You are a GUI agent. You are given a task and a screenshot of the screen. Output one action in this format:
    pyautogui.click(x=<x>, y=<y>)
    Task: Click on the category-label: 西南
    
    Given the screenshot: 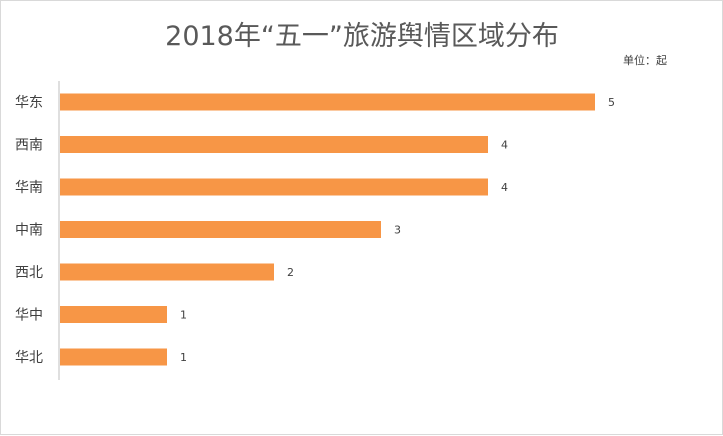 What is the action you would take?
    pyautogui.click(x=29, y=146)
    